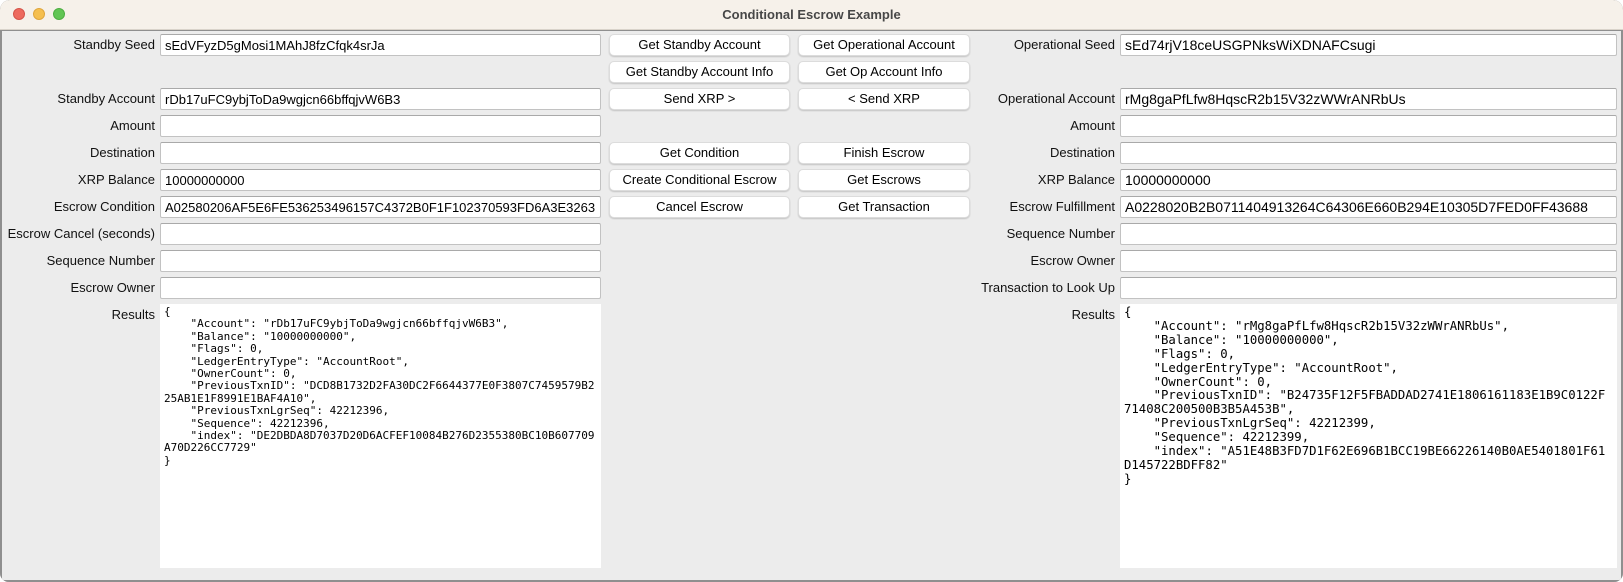  I want to click on operational-account-label: Operational Account, so click(1056, 98).